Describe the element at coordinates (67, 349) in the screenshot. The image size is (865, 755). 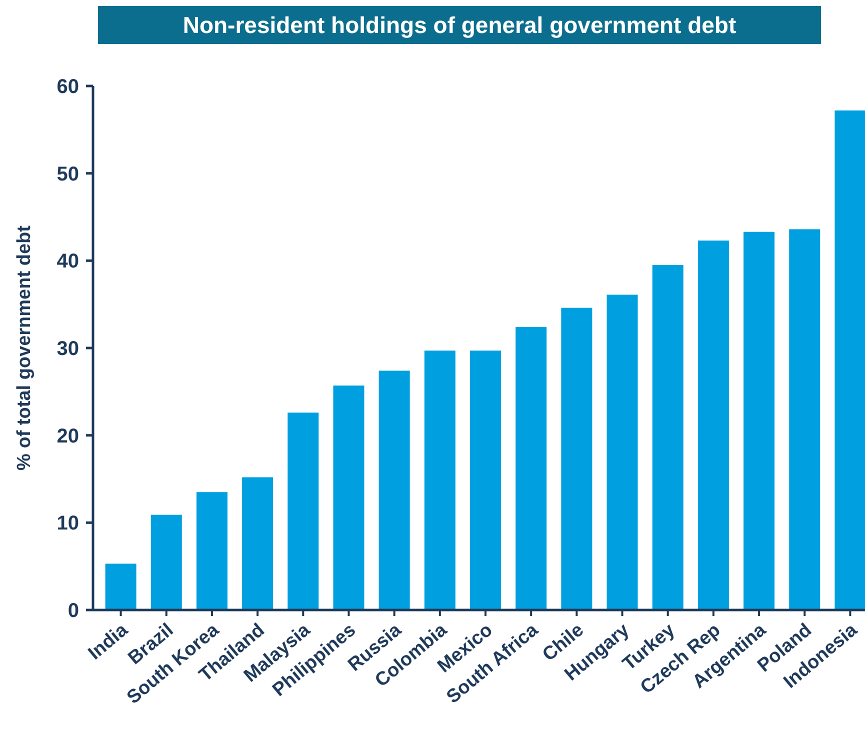
I see `y-tick-label: 30` at that location.